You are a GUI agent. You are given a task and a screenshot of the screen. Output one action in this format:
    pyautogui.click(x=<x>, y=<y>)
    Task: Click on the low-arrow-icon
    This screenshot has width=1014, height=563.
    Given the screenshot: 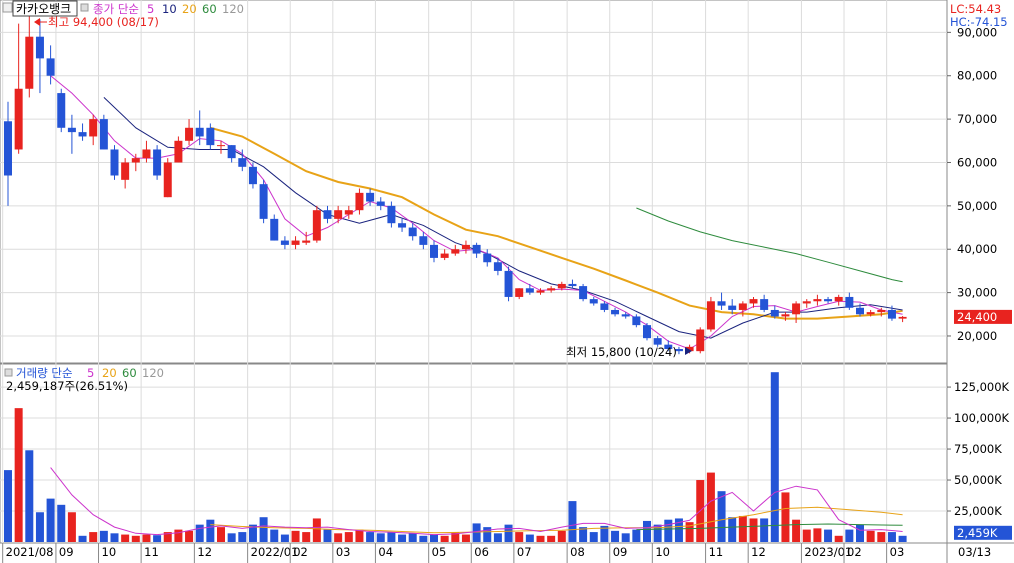 What is the action you would take?
    pyautogui.click(x=688, y=351)
    